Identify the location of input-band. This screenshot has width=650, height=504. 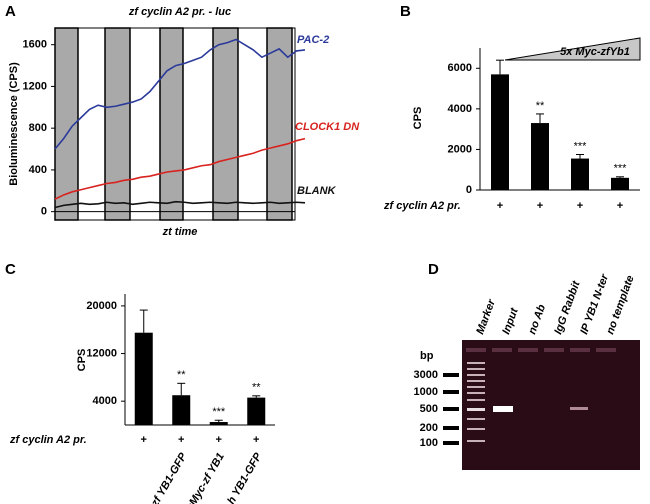
(503, 409).